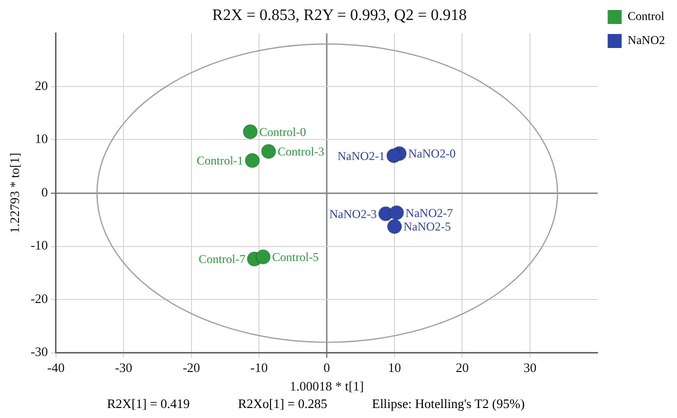 This screenshot has width=677, height=418. Describe the element at coordinates (39, 352) in the screenshot. I see `y-tick-label: -30` at that location.